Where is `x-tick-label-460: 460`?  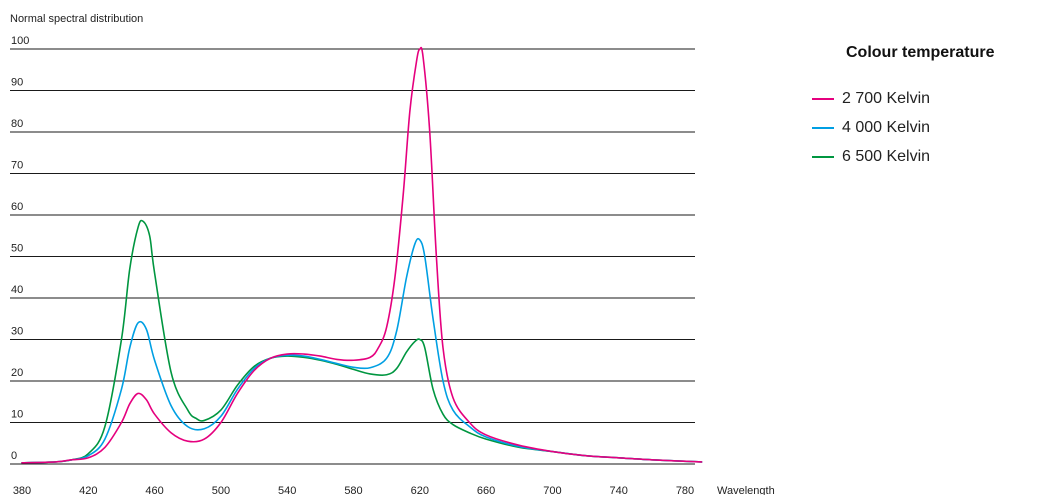
x-tick-label-460: 460 is located at coordinates (154, 490).